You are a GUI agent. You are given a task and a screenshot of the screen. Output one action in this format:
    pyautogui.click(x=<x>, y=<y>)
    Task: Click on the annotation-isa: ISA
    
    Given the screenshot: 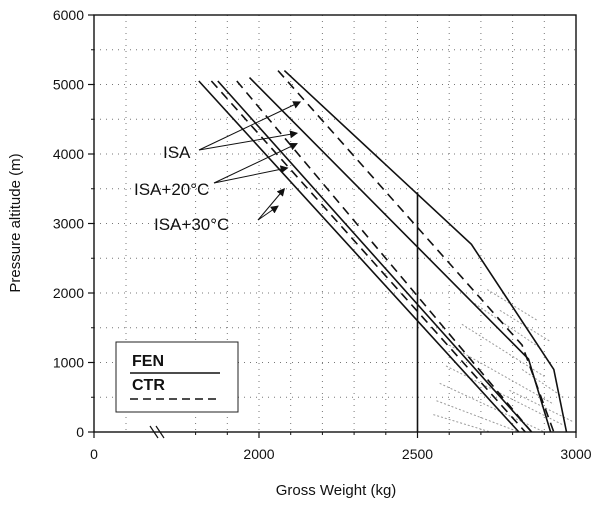 What is the action you would take?
    pyautogui.click(x=177, y=152)
    